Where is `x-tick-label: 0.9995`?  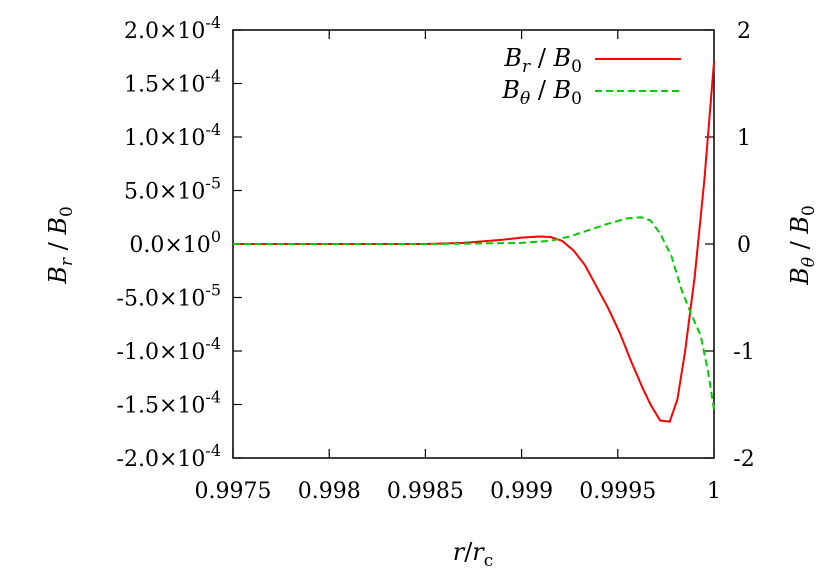 x-tick-label: 0.9995 is located at coordinates (617, 491).